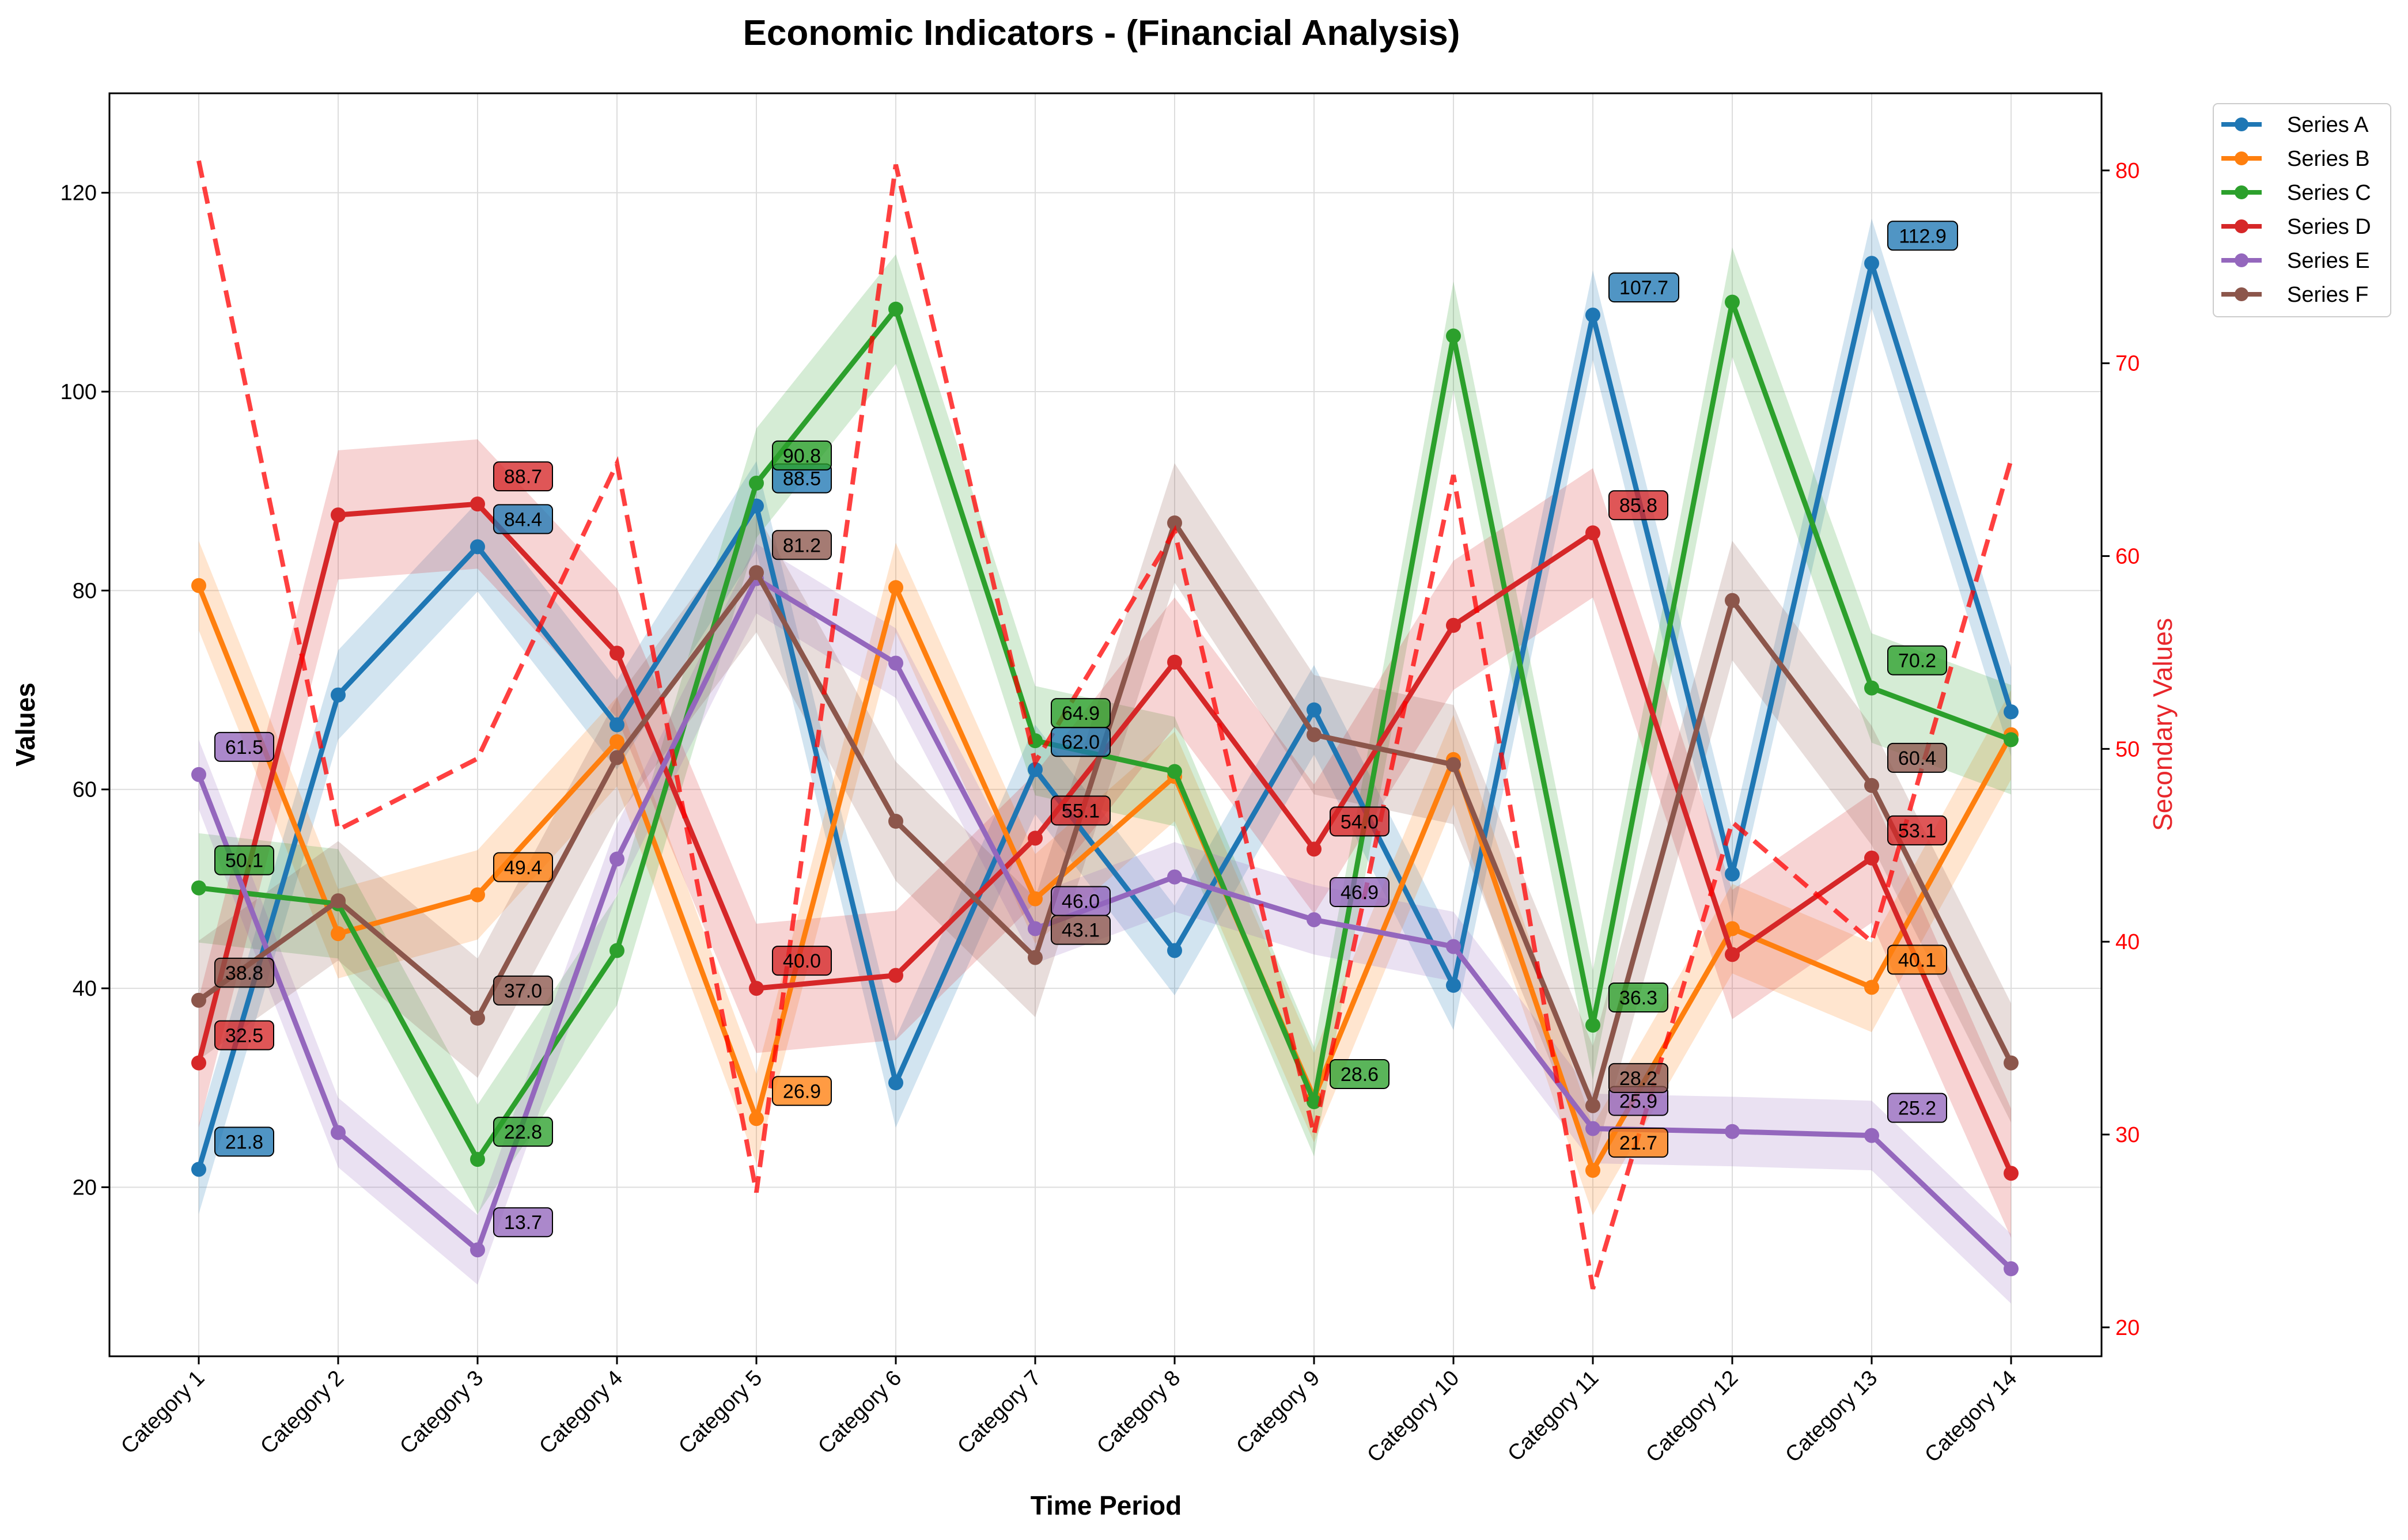 The image size is (2408, 1540). I want to click on data-label: 46.0, so click(1081, 901).